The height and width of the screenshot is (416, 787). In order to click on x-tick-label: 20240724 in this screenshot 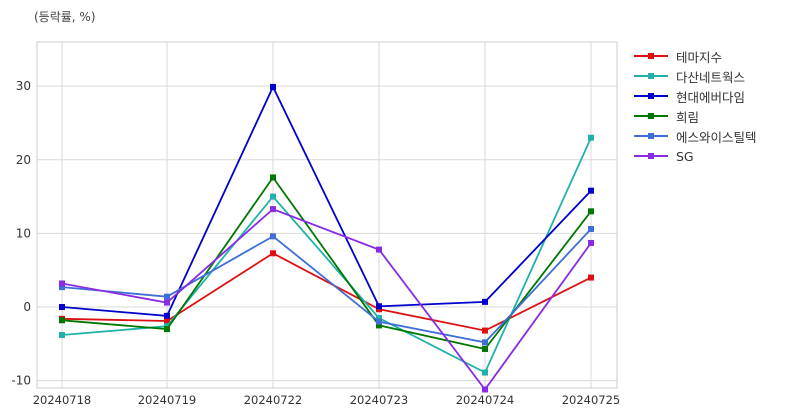, I will do `click(485, 400)`.